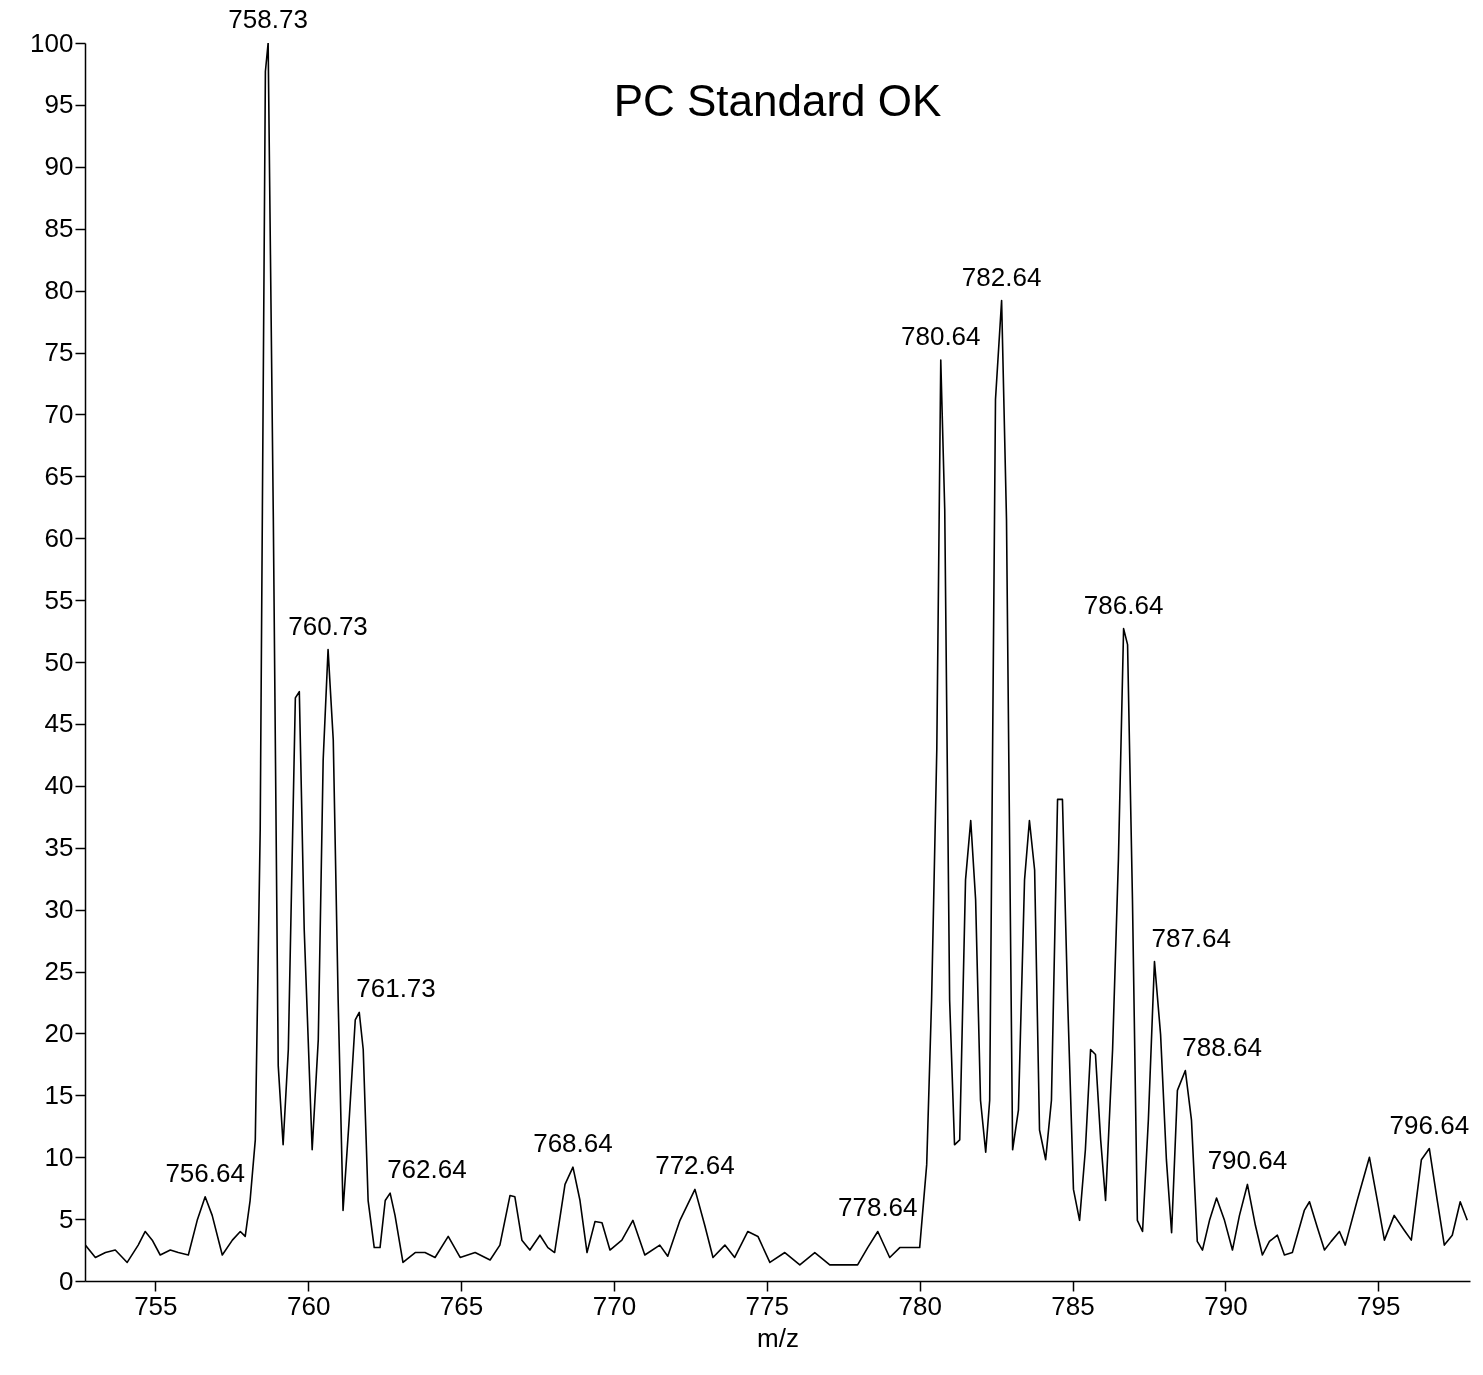 This screenshot has height=1375, width=1483. I want to click on y-tick-label: 0, so click(66, 1280).